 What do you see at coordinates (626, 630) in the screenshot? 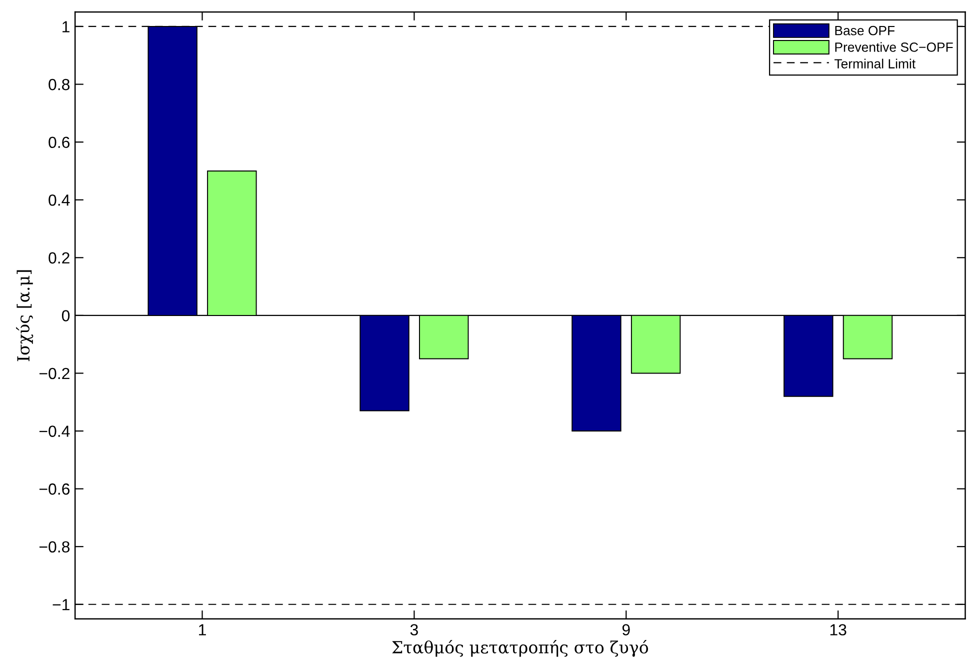
I see `x-tick-label: 9` at bounding box center [626, 630].